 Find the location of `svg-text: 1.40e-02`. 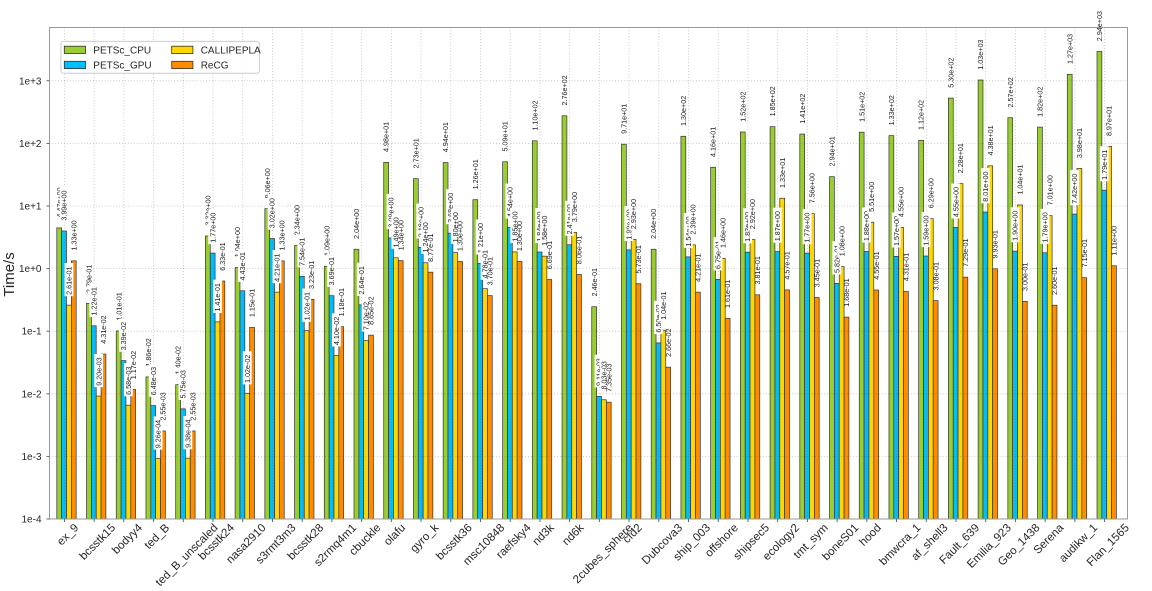

svg-text: 1.40e-02 is located at coordinates (178, 360).